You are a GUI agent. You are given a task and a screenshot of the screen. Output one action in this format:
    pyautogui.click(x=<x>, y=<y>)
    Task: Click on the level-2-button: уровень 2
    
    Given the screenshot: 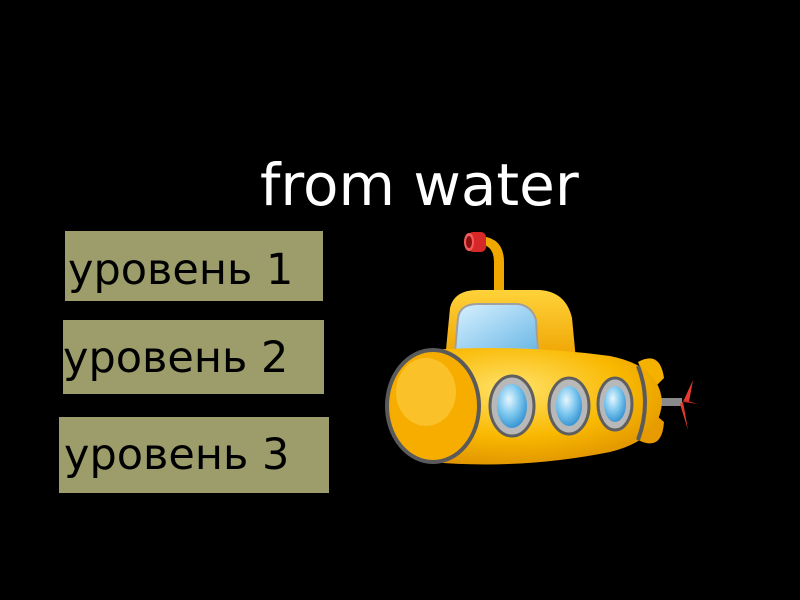 What is the action you would take?
    pyautogui.click(x=193, y=357)
    